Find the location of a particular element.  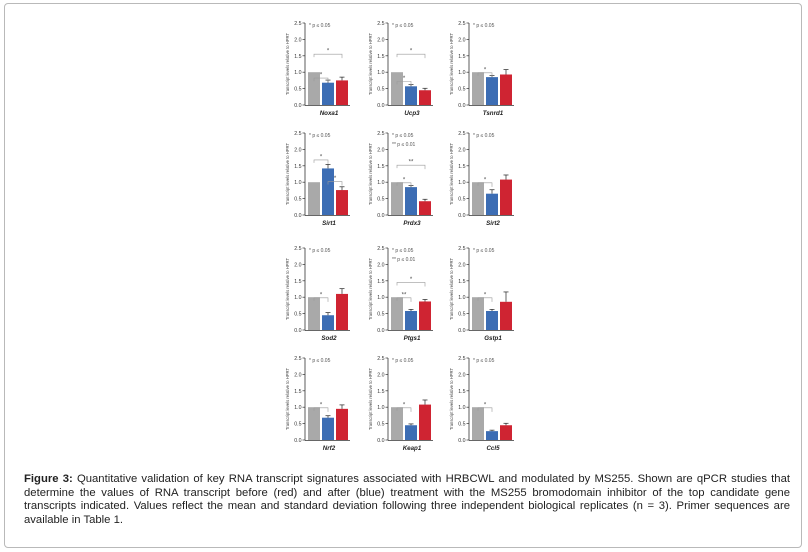

chart-12-y-tick-label: 0.0 is located at coordinates (461, 441).